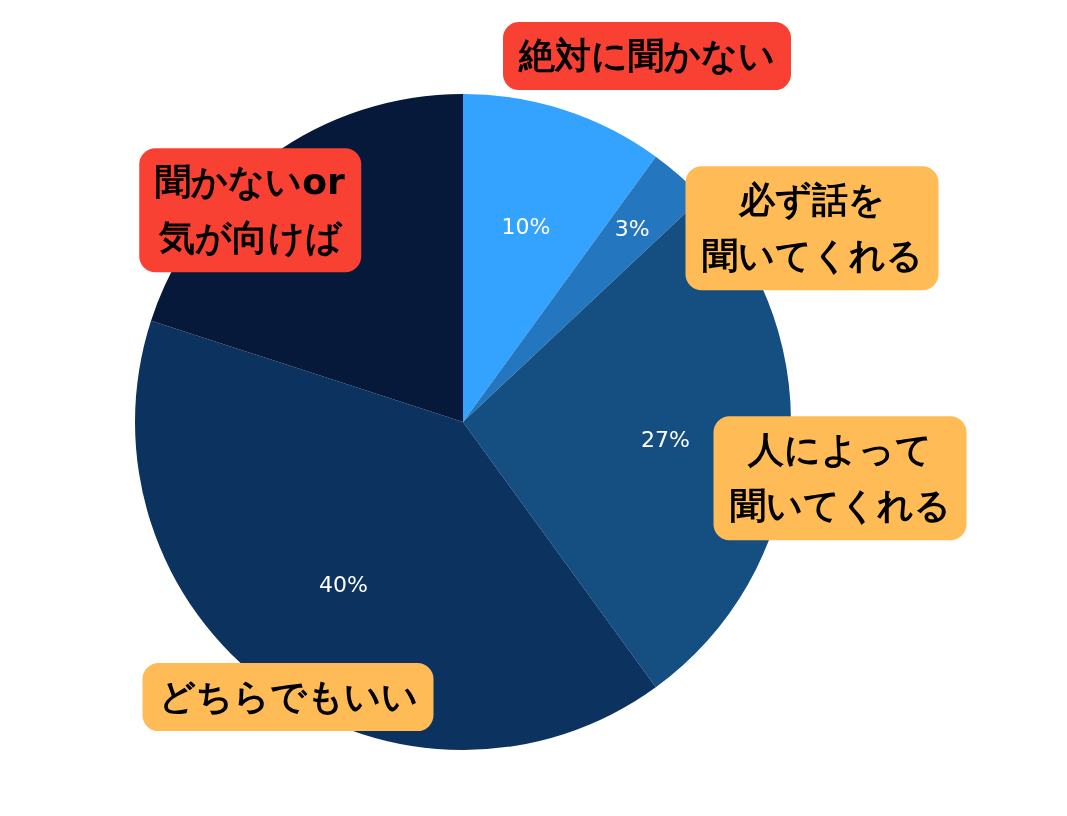  Describe the element at coordinates (526, 227) in the screenshot. I see `data-label: 10%` at that location.